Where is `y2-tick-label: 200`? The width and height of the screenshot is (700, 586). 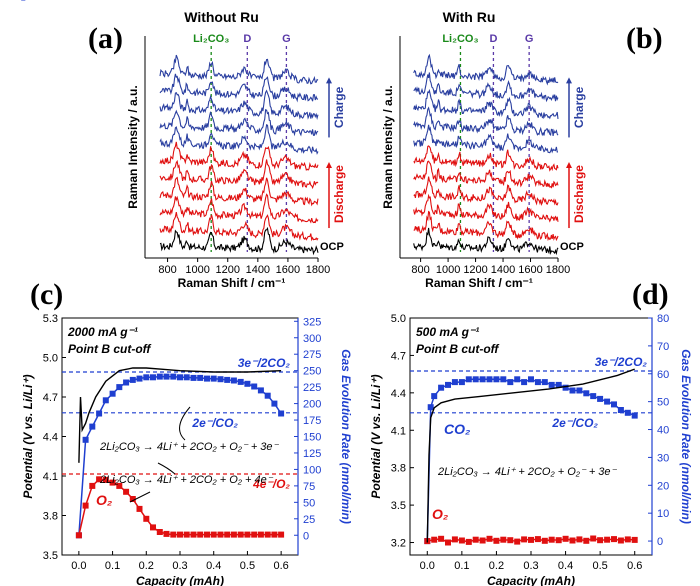
y2-tick-label: 200 is located at coordinates (312, 405).